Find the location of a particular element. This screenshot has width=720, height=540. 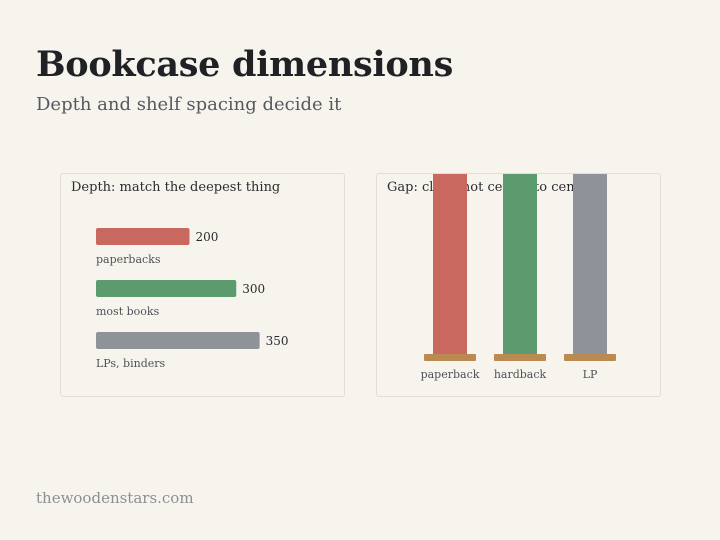

gap-chart: 230paperback290hardback340LP is located at coordinates (518, 277).